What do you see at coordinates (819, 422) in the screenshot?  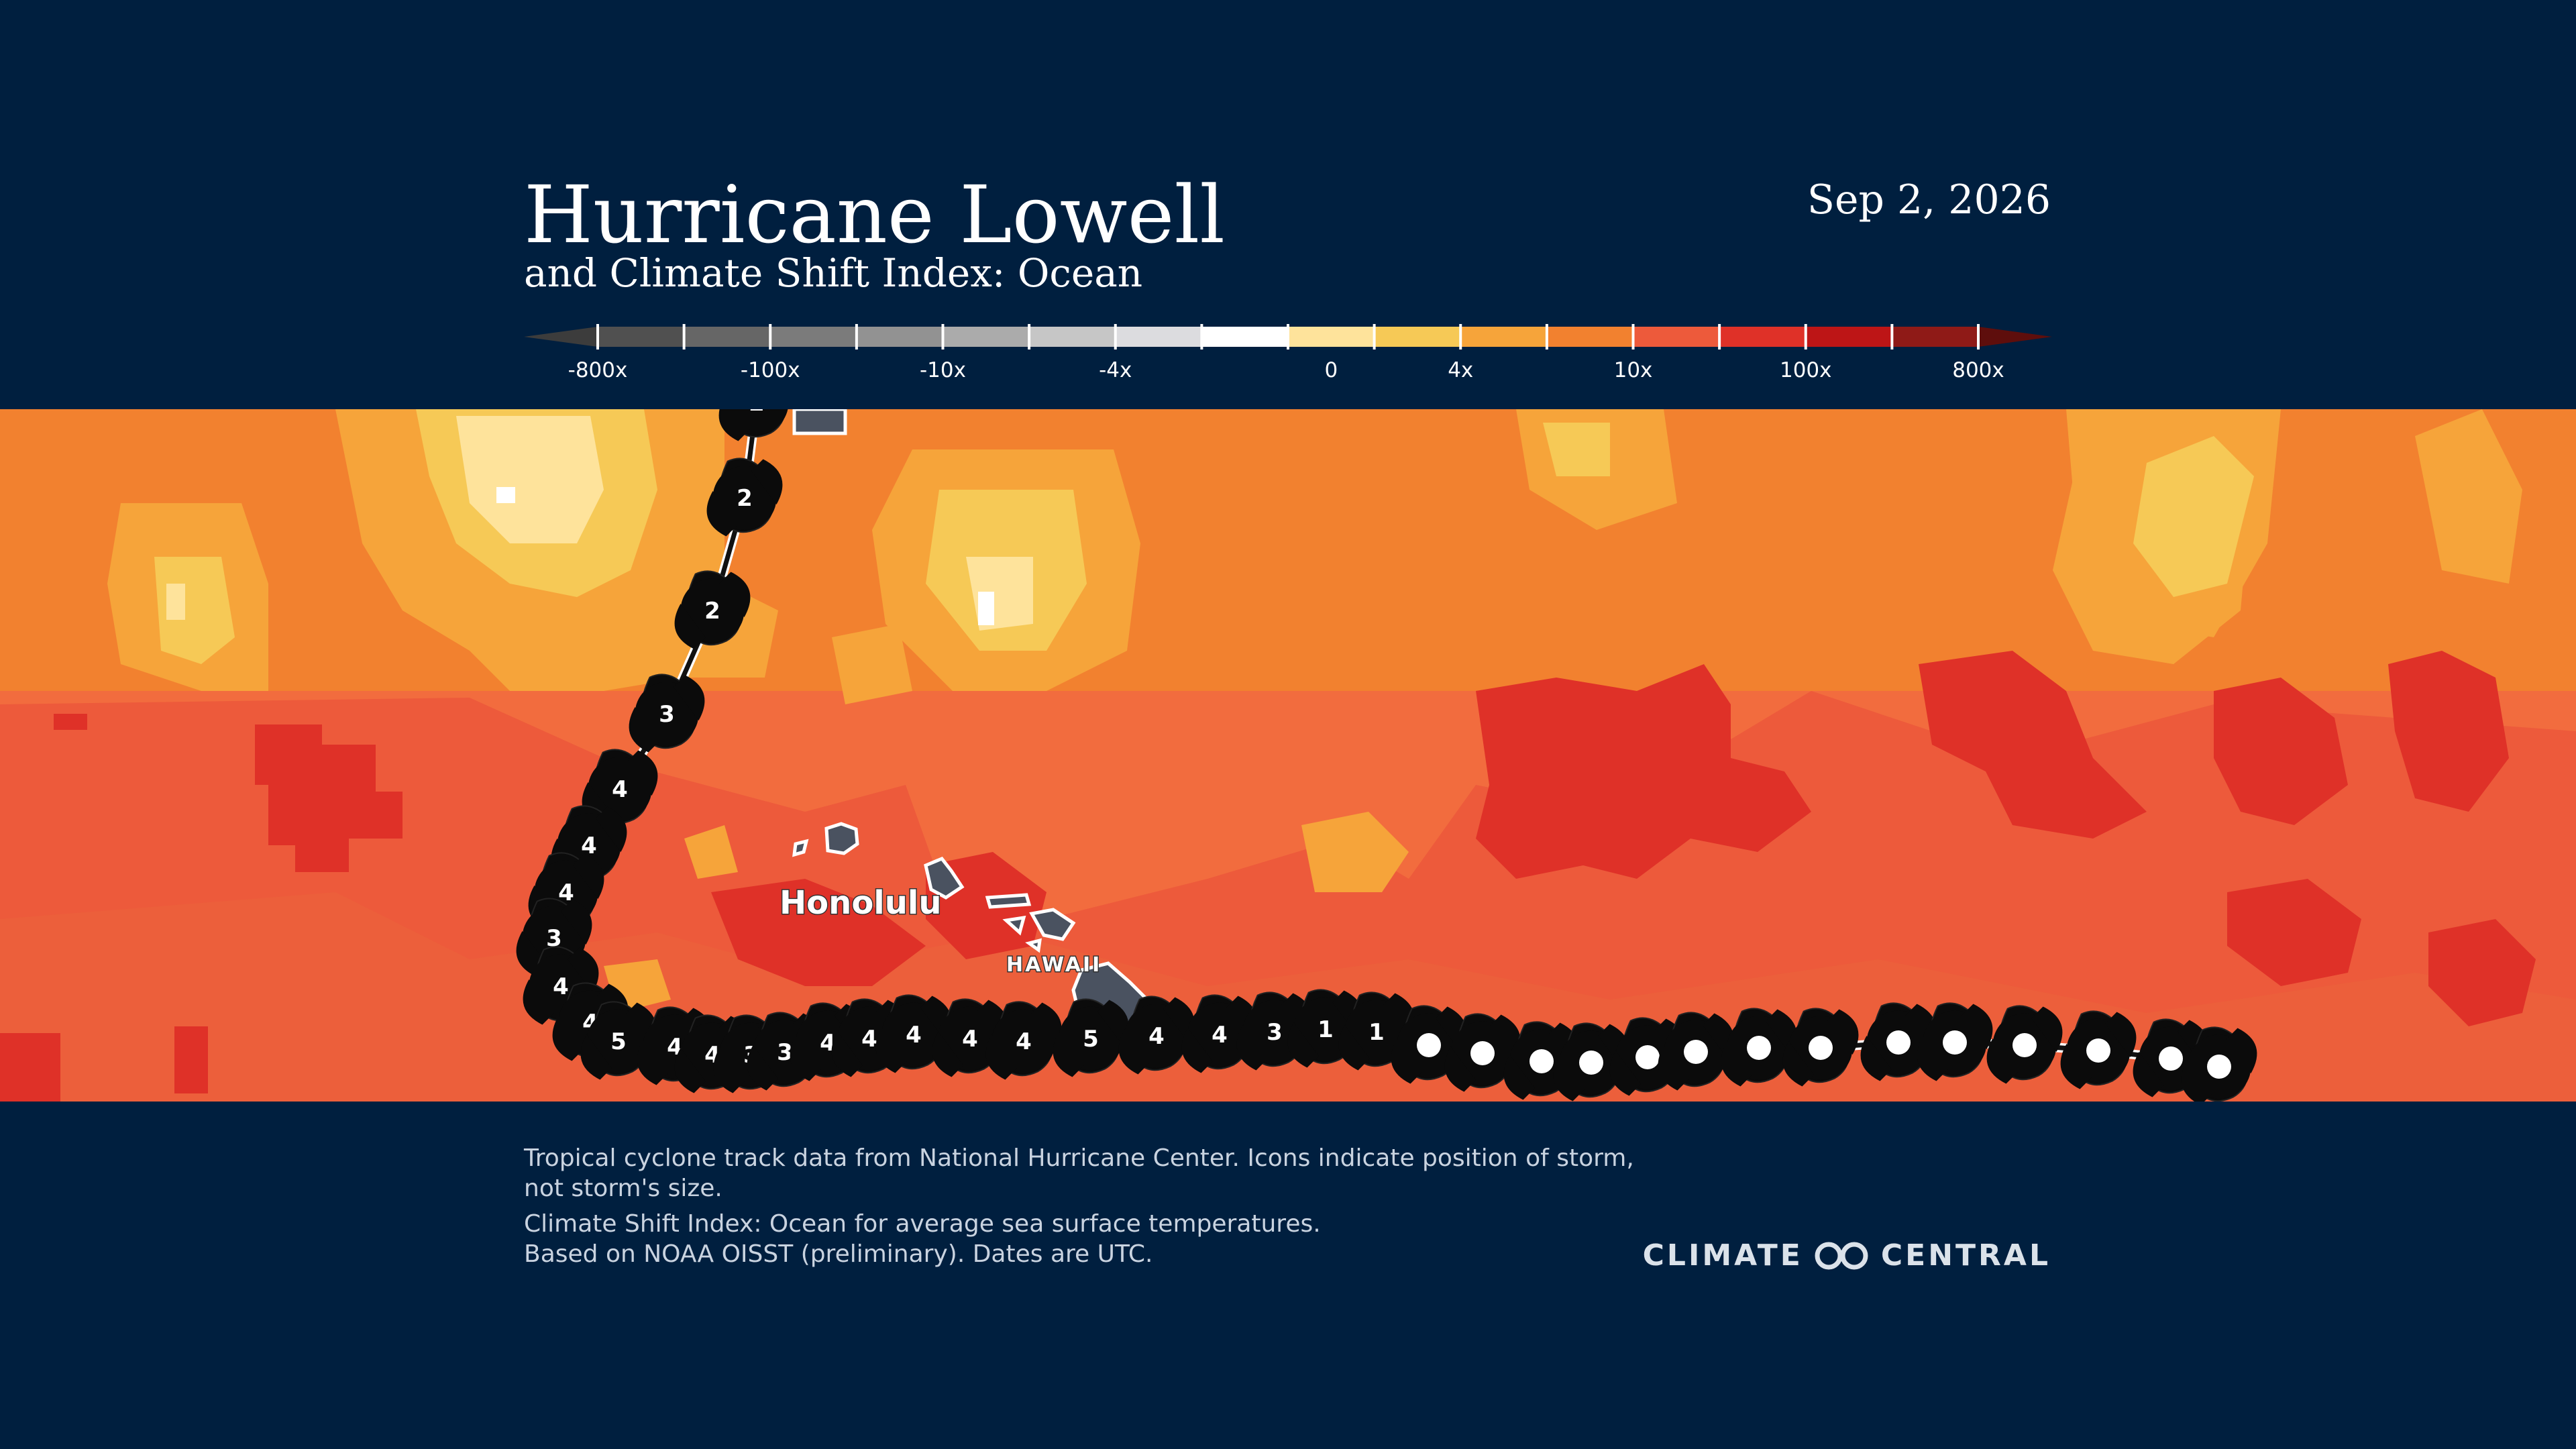 I see `island-nihoa` at bounding box center [819, 422].